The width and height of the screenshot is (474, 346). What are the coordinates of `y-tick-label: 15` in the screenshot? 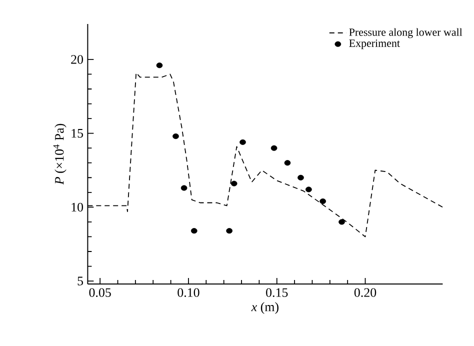 It's located at (78, 133).